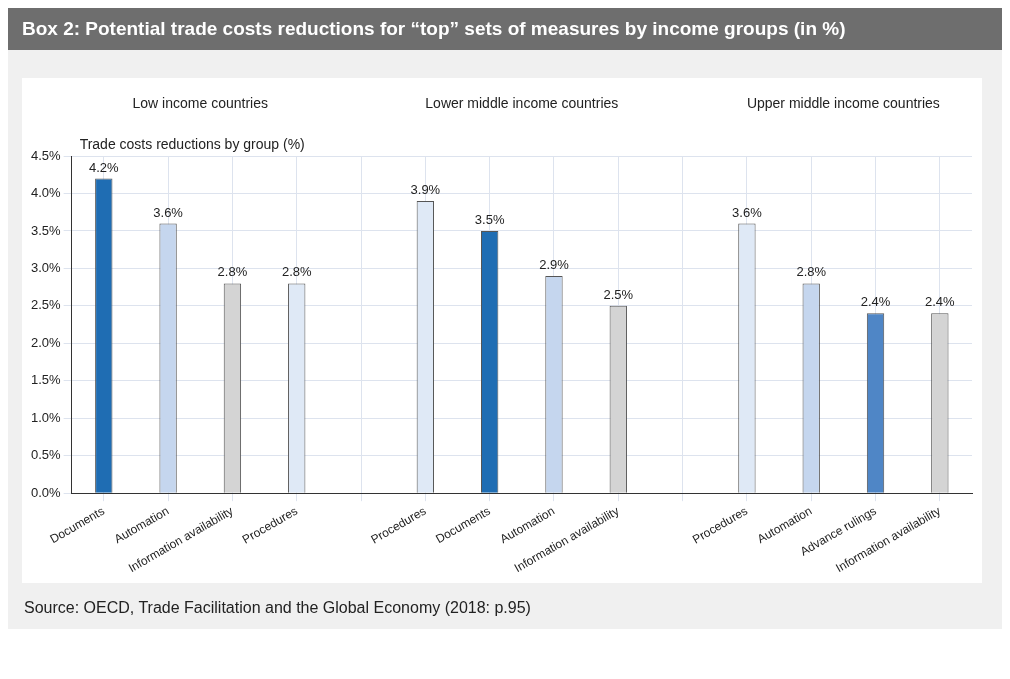  Describe the element at coordinates (46, 267) in the screenshot. I see `y-tick-label: 3.0%` at that location.